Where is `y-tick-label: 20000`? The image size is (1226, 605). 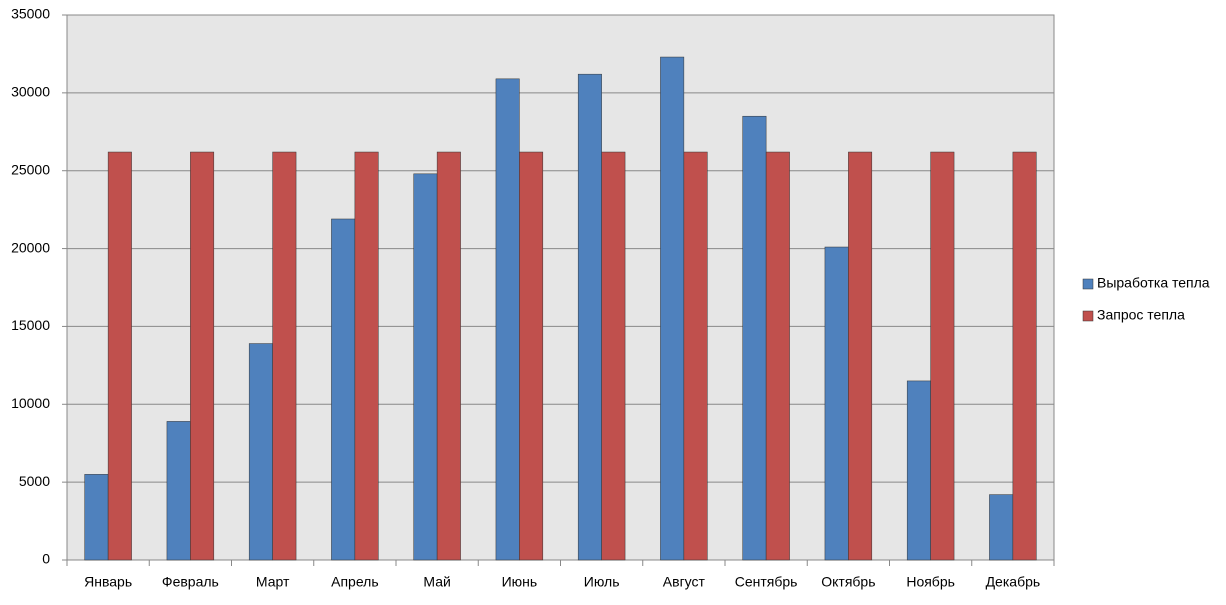 y-tick-label: 20000 is located at coordinates (30, 247).